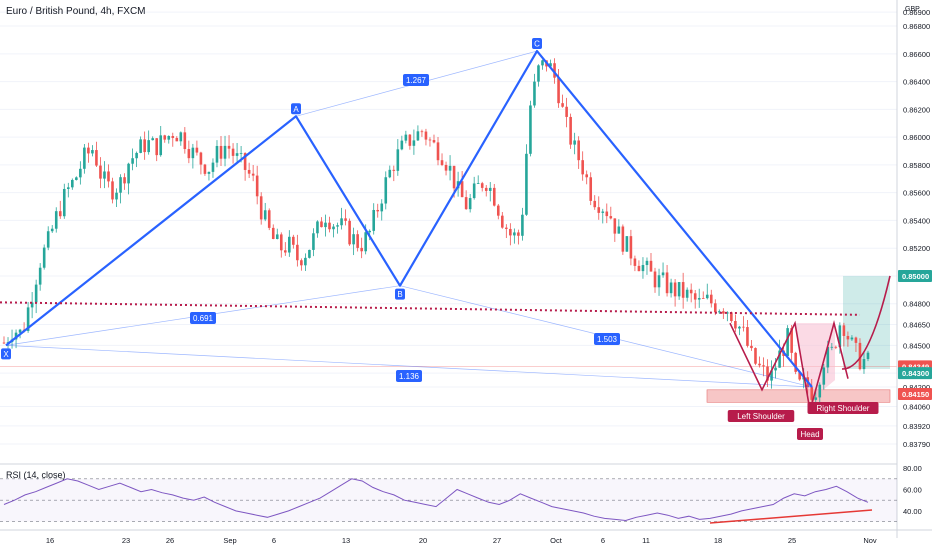  Describe the element at coordinates (916, 12) in the screenshot. I see `price-tick-label: 0.86900` at that location.